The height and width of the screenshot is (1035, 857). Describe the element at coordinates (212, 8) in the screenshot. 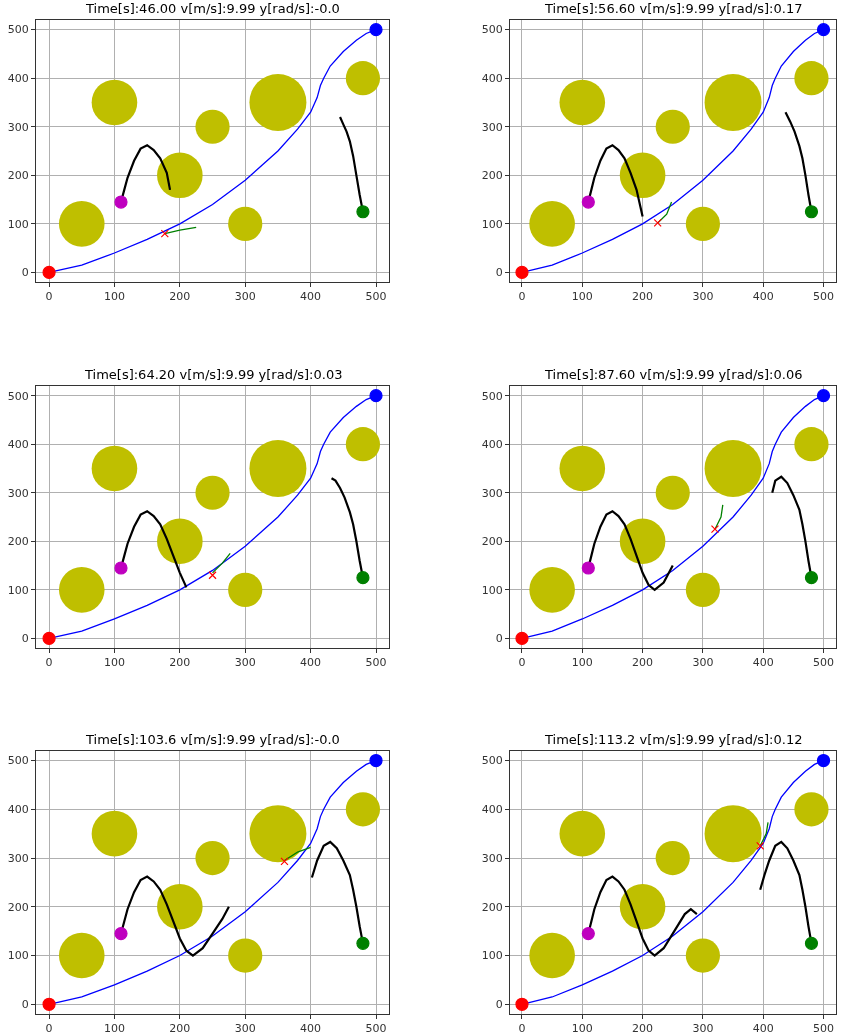

I see `chart-title: Time[s]:46.00 v[m/s]:9.99 y[rad/s]:-0.0` at that location.